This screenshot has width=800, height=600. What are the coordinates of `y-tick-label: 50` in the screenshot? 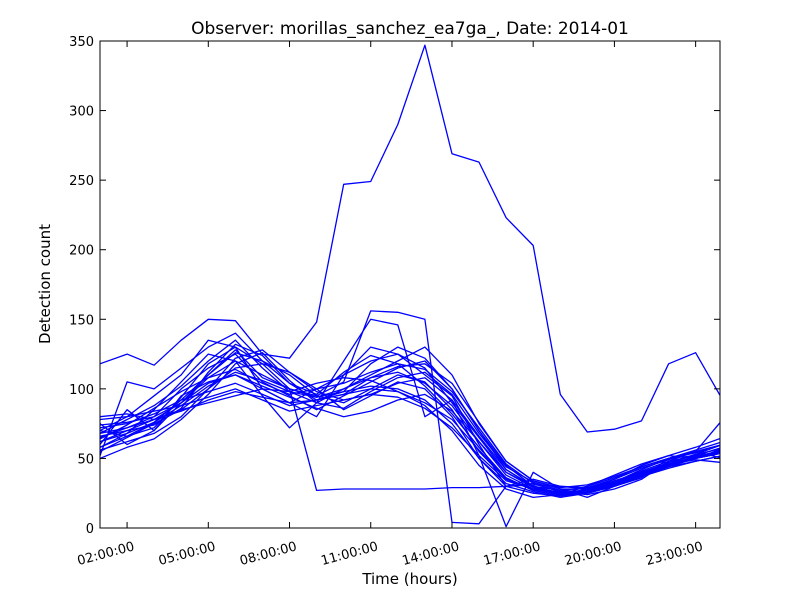 It's located at (85, 459).